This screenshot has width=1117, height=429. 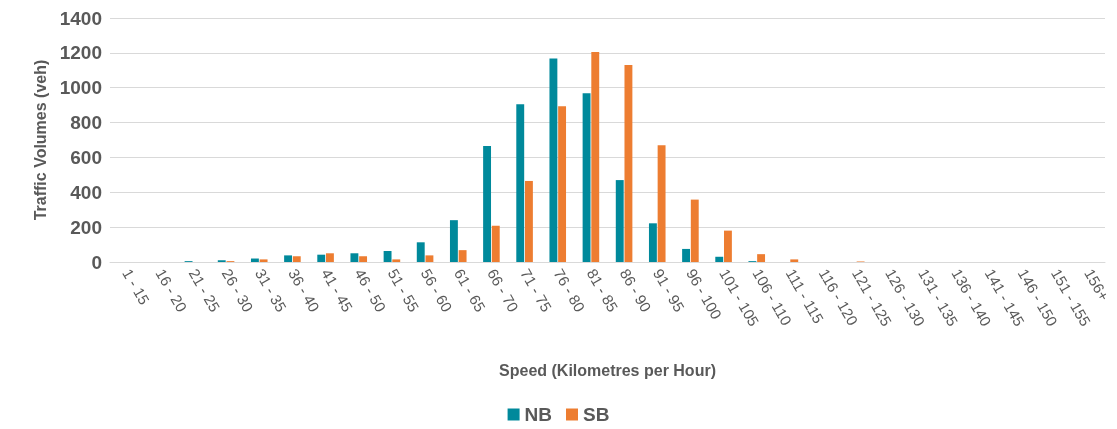 What do you see at coordinates (80, 88) in the screenshot?
I see `y-tick-label: 1000` at bounding box center [80, 88].